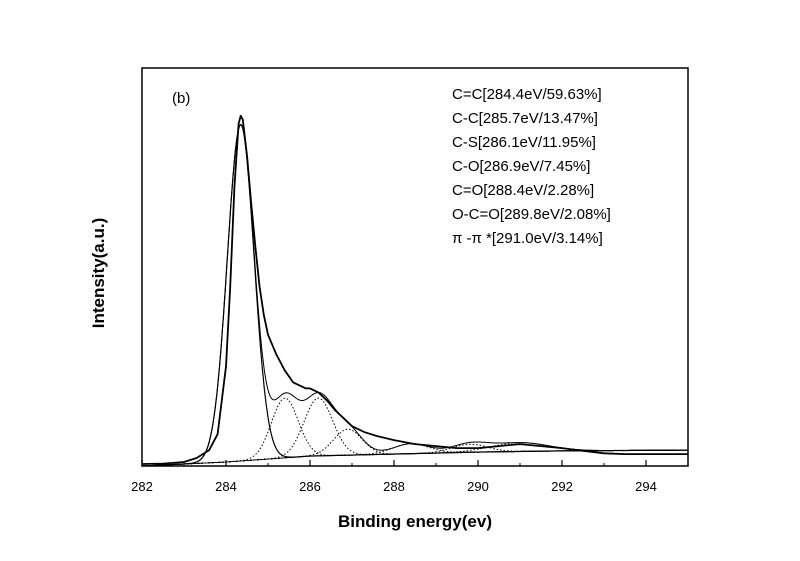 This screenshot has height=561, width=800. What do you see at coordinates (531, 214) in the screenshot?
I see `legend-entry-o-c-eq-o: O-C=O[289.8eV/2.08%]` at bounding box center [531, 214].